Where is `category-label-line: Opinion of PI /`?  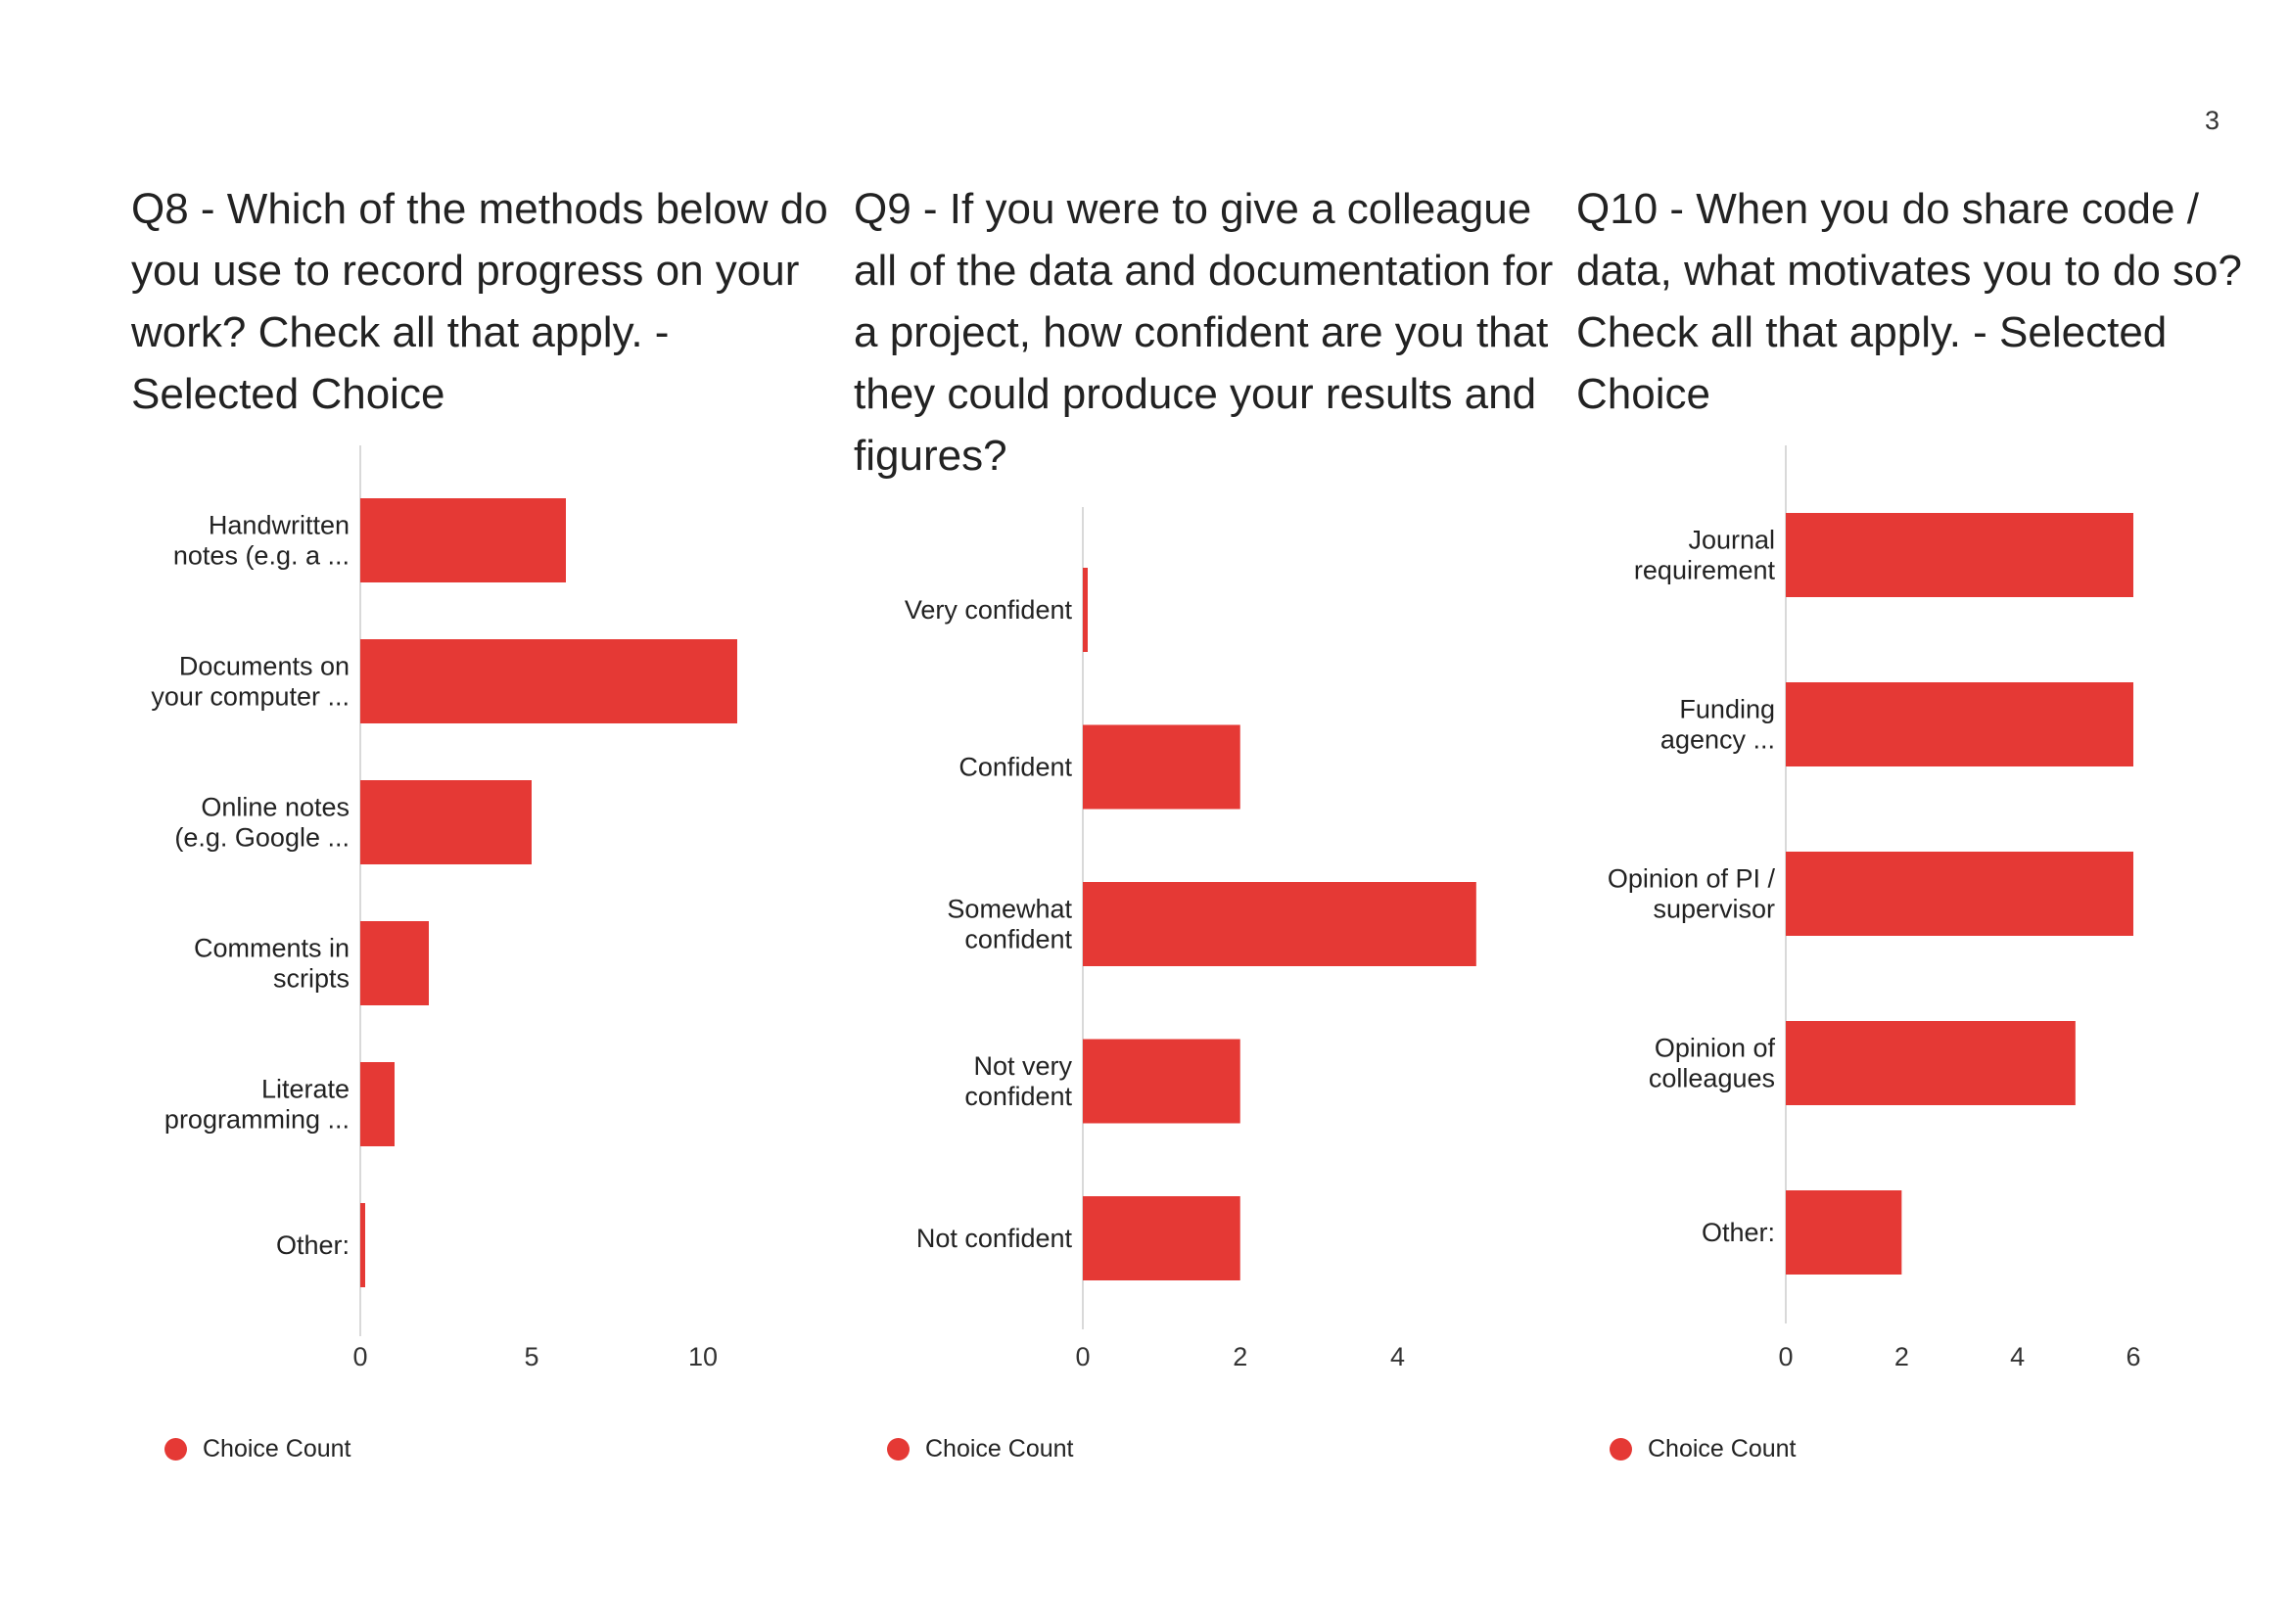
category-label-line: Opinion of PI / is located at coordinates (1692, 879).